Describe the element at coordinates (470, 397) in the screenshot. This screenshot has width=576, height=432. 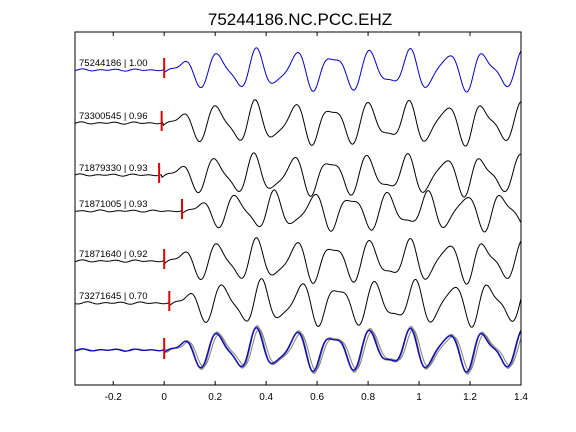
I see `x-tick-label: 1.2` at that location.